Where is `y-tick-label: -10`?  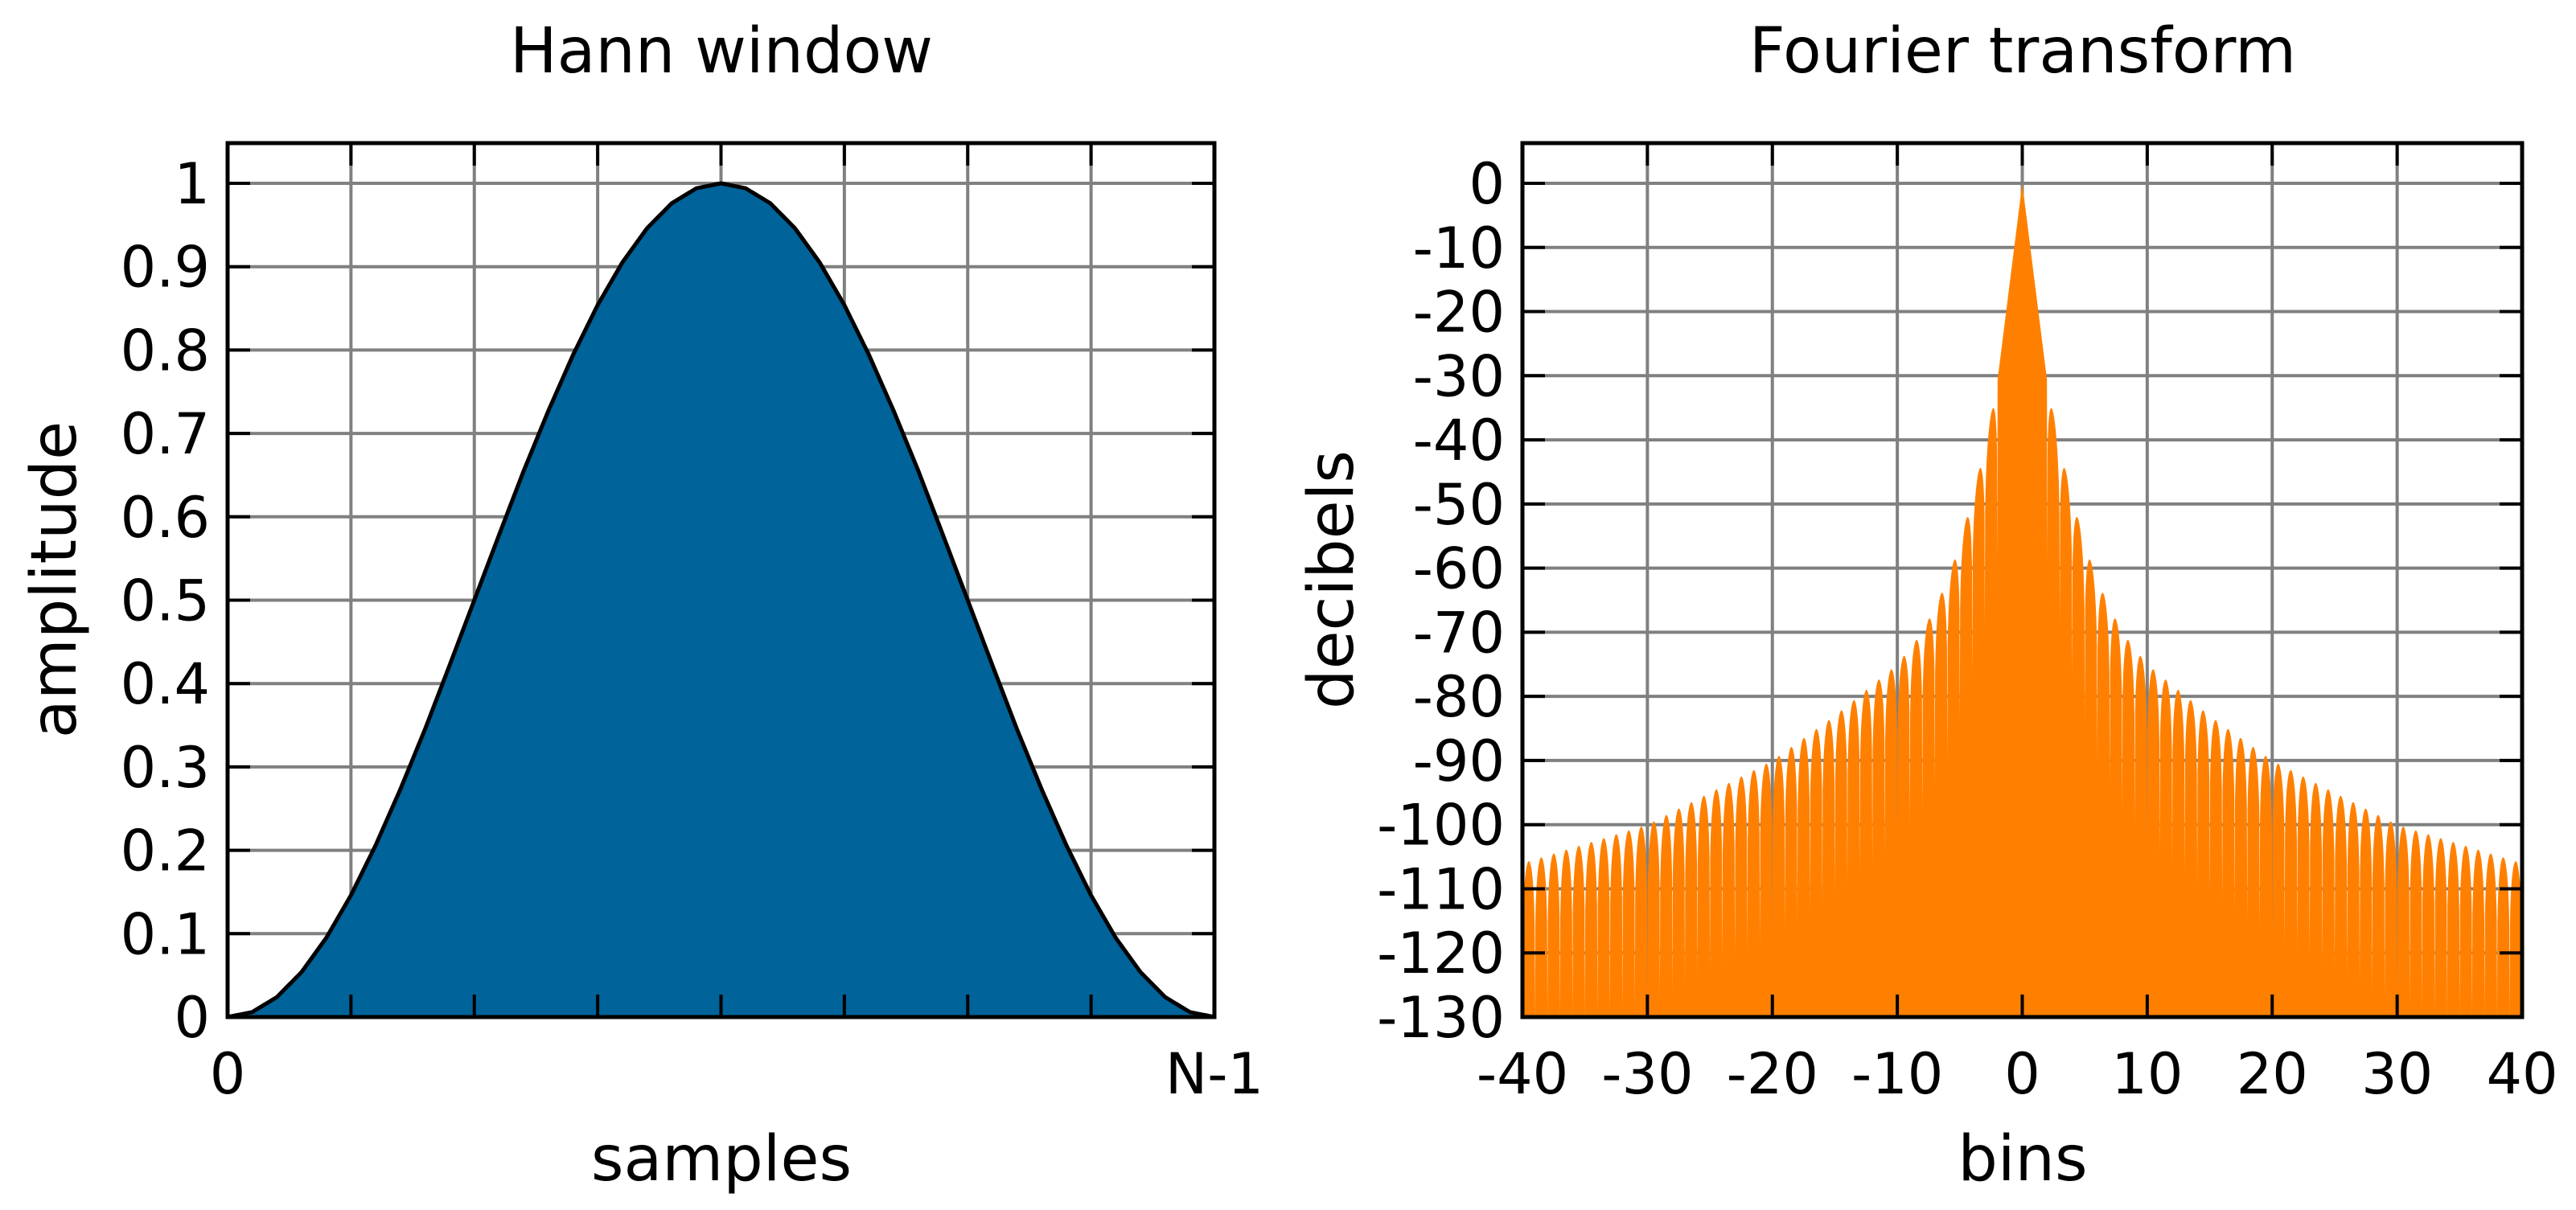
y-tick-label: -10 is located at coordinates (1459, 248).